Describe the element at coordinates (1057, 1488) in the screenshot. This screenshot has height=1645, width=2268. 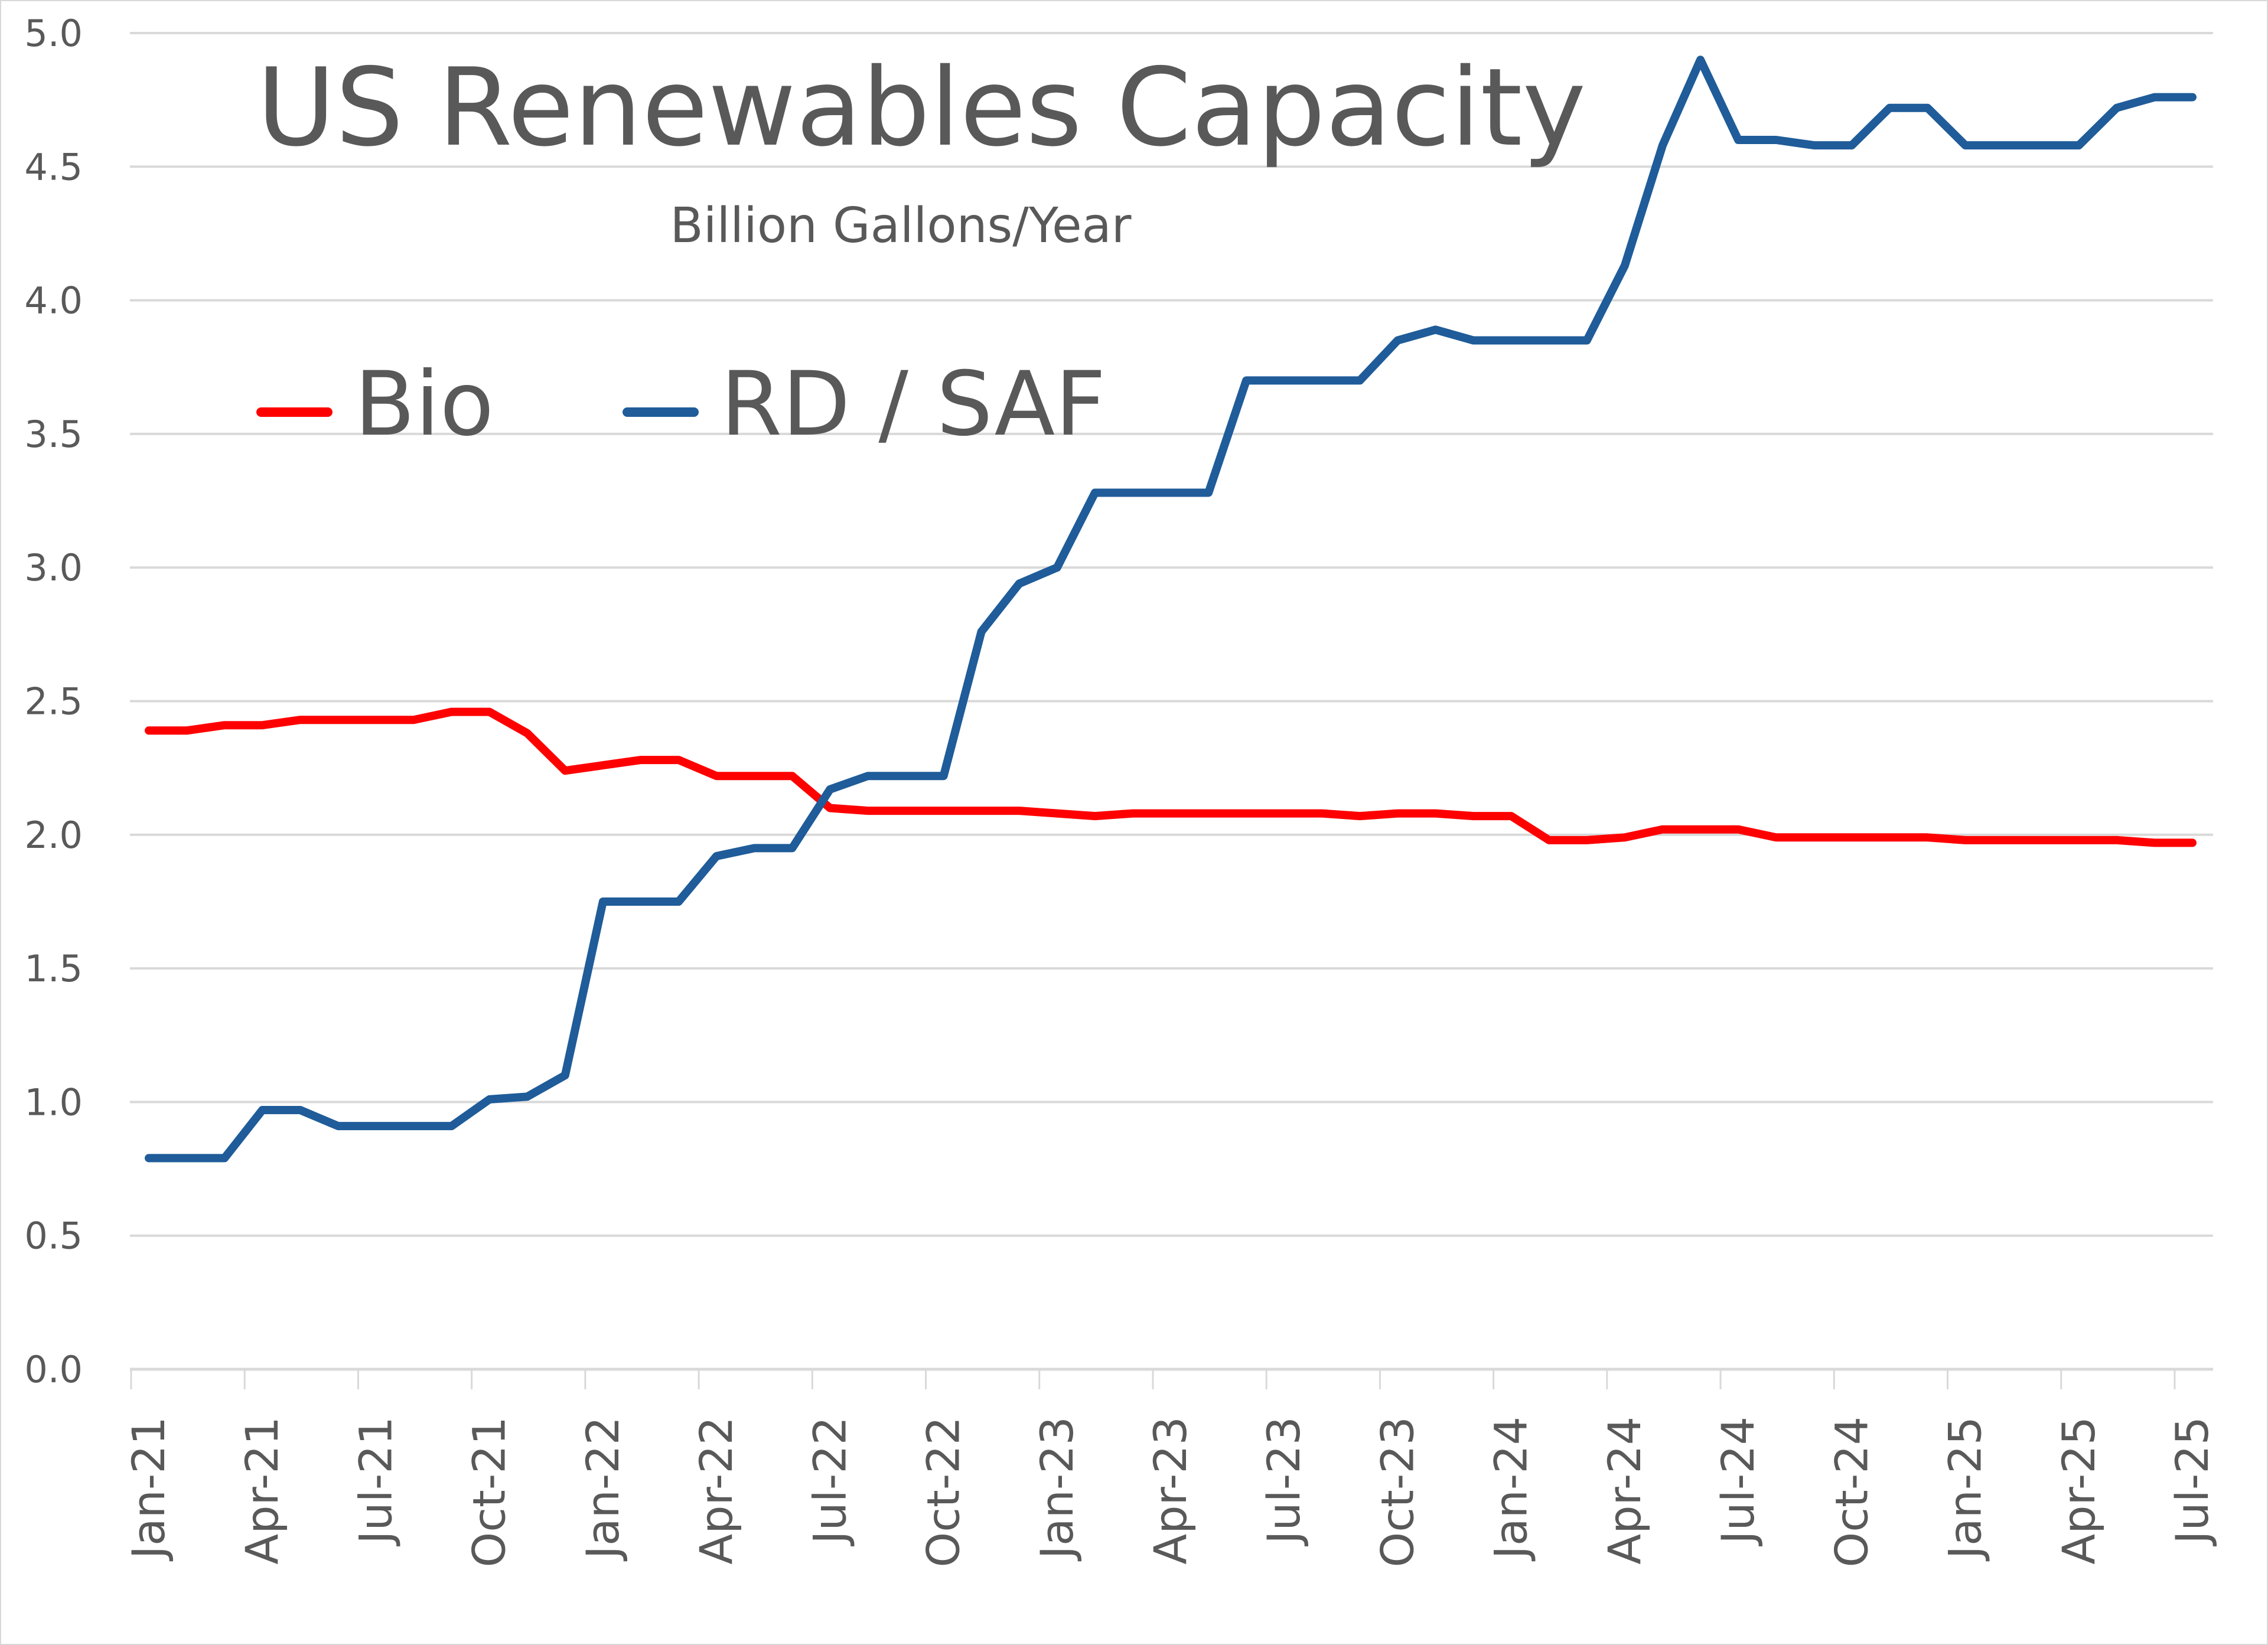
I see `x-tick-label: Jan-23` at that location.